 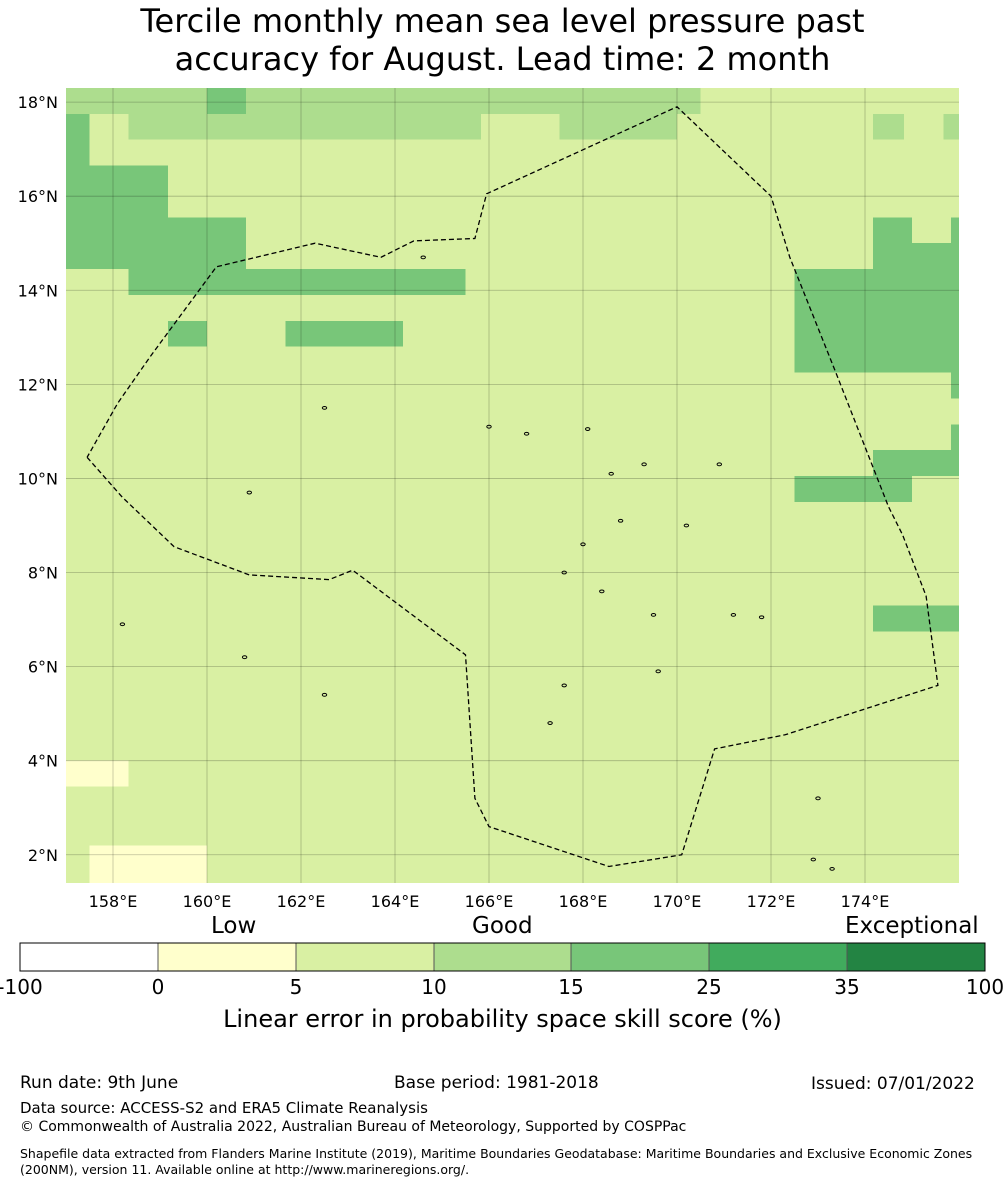 What do you see at coordinates (893, 1084) in the screenshot?
I see `issued-date: Issued: 07/01/2022` at bounding box center [893, 1084].